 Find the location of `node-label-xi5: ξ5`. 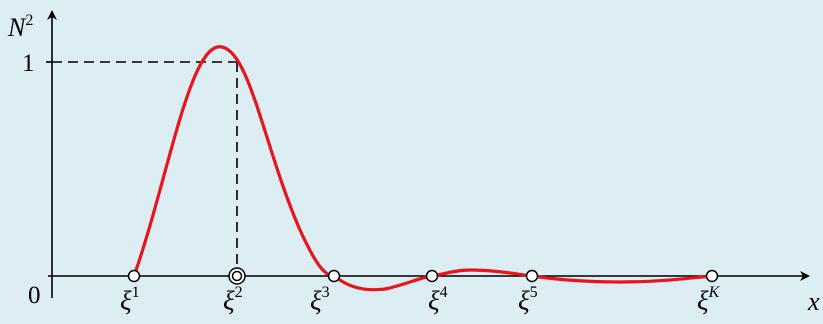

node-label-xi5: ξ5 is located at coordinates (528, 300).